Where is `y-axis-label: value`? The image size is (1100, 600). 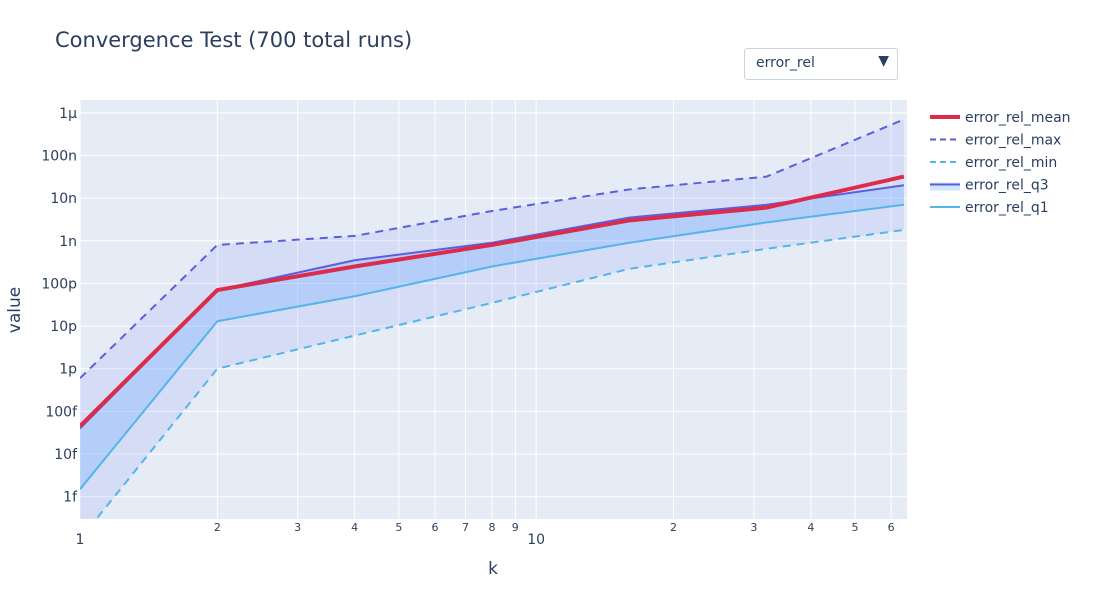
y-axis-label: value is located at coordinates (15, 310).